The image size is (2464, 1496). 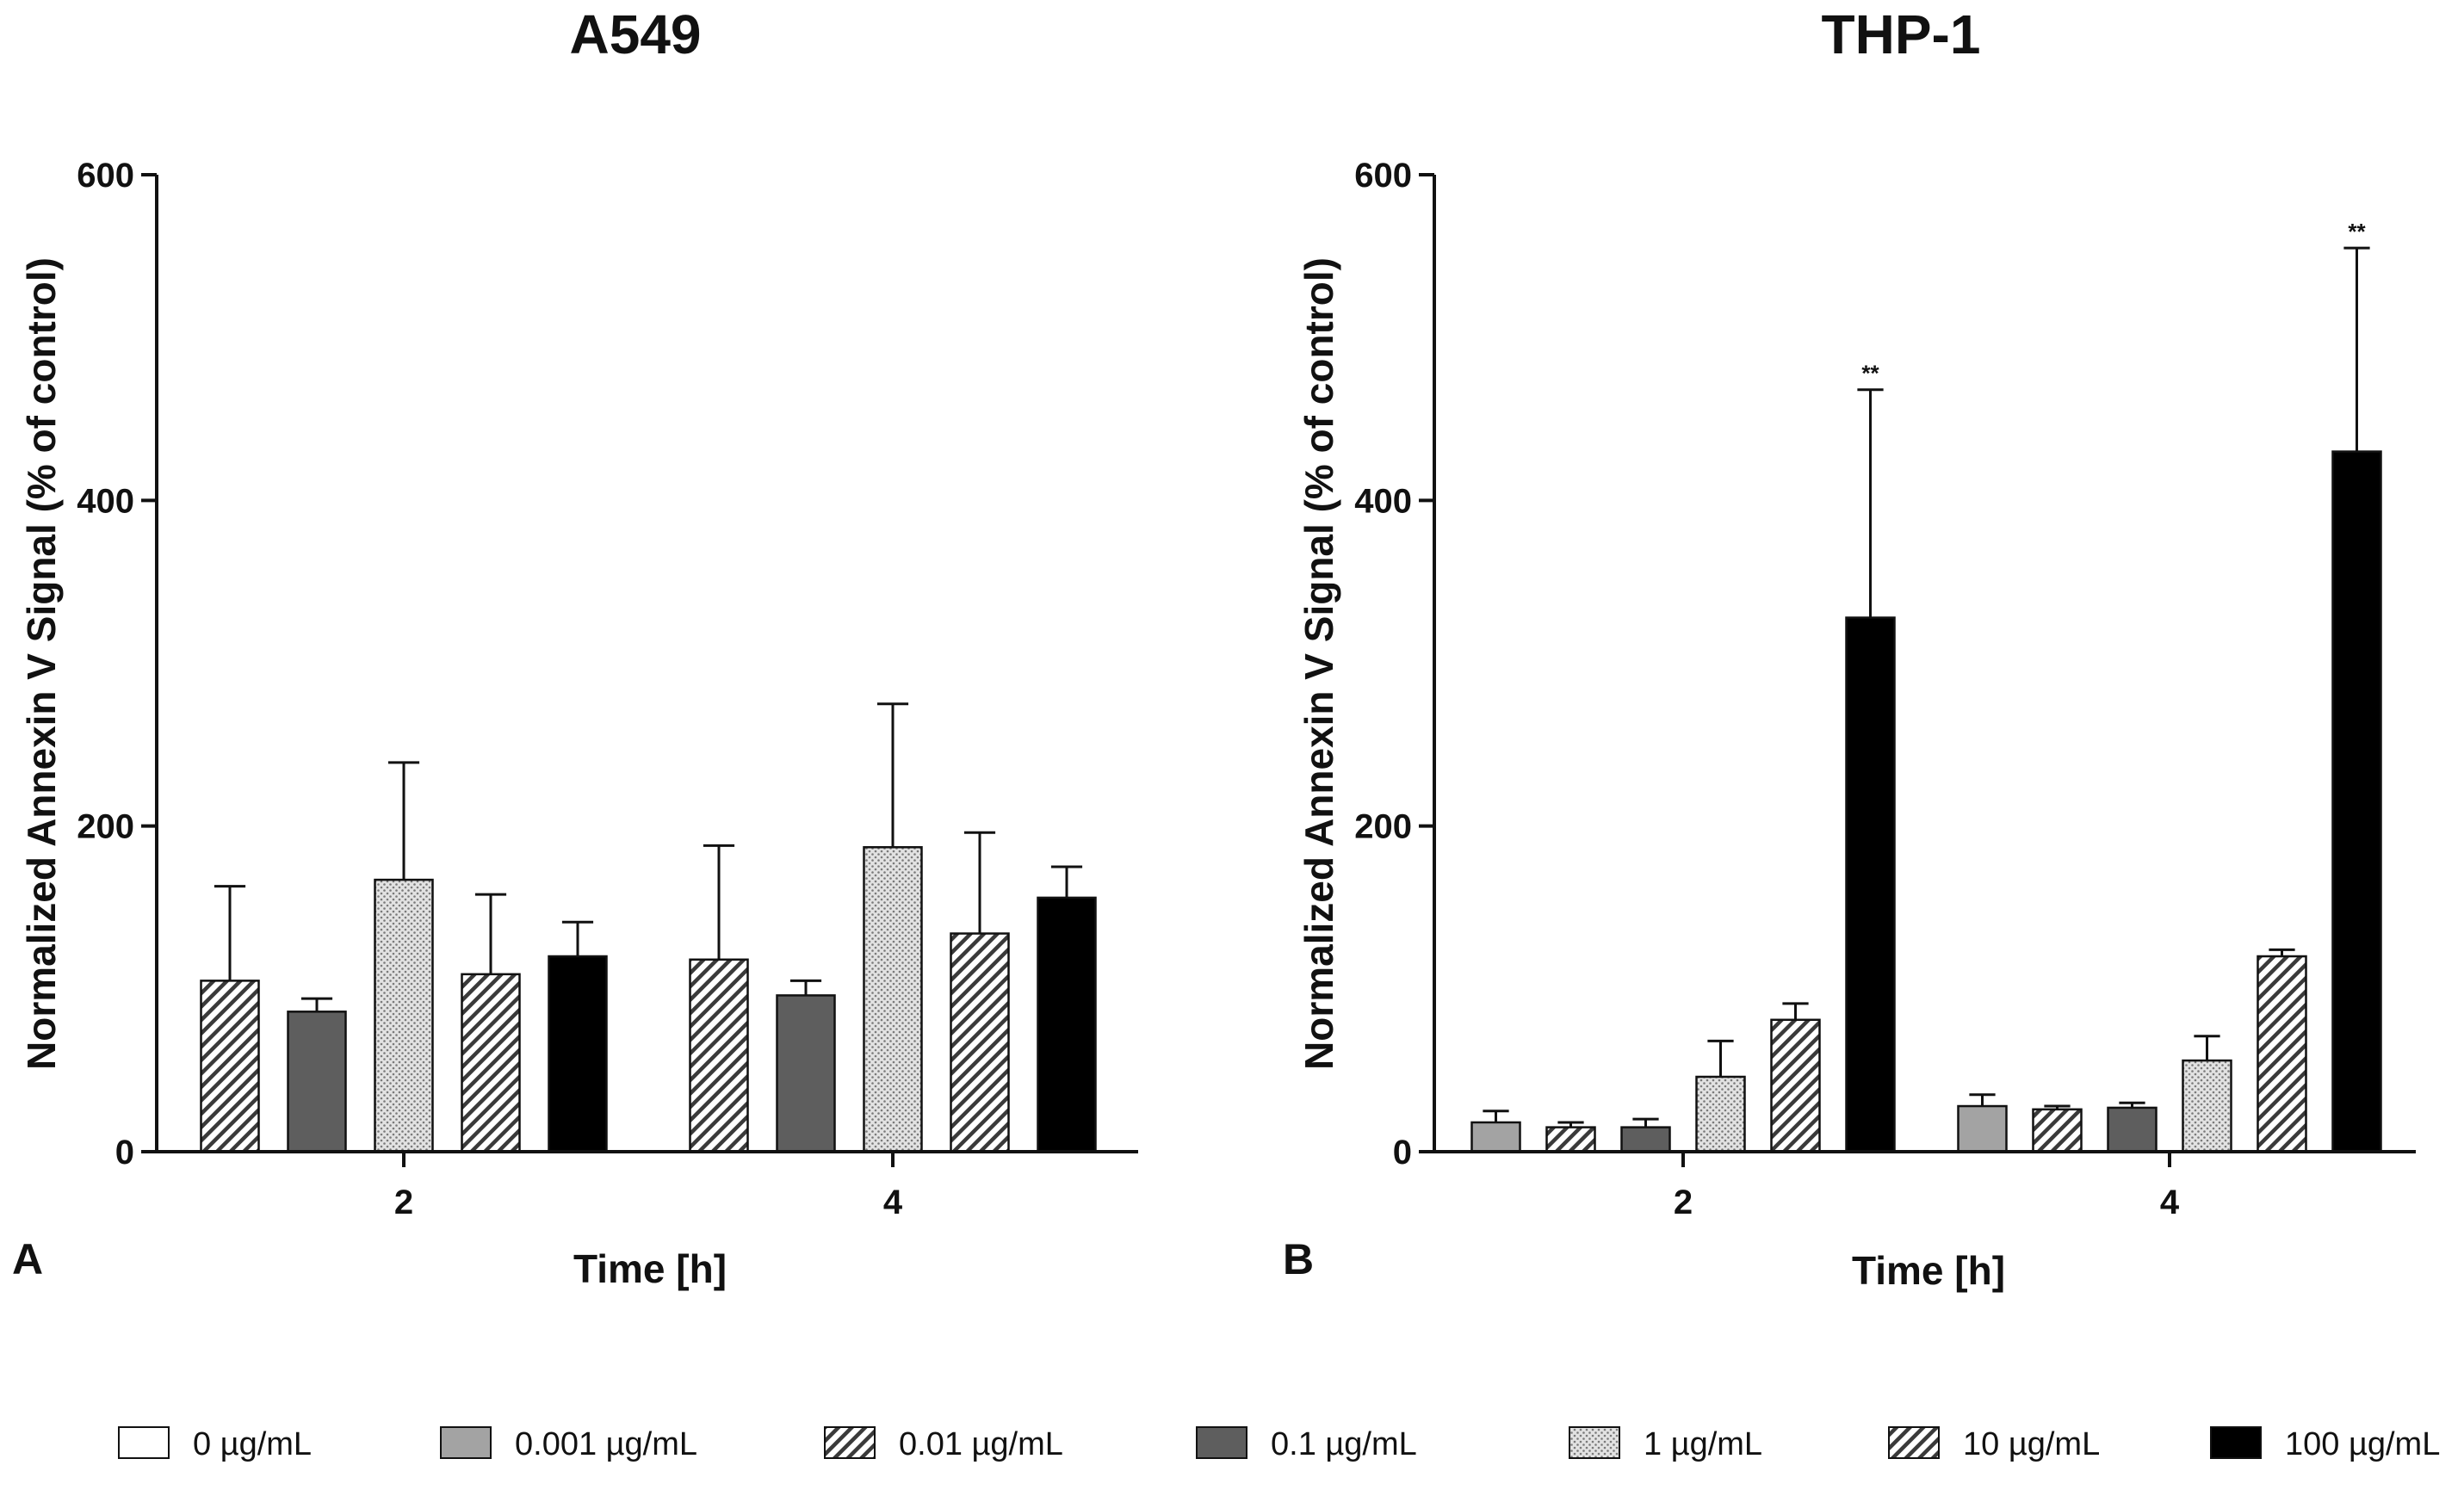 What do you see at coordinates (1298, 1259) in the screenshot?
I see `panel-b-letter: B` at bounding box center [1298, 1259].